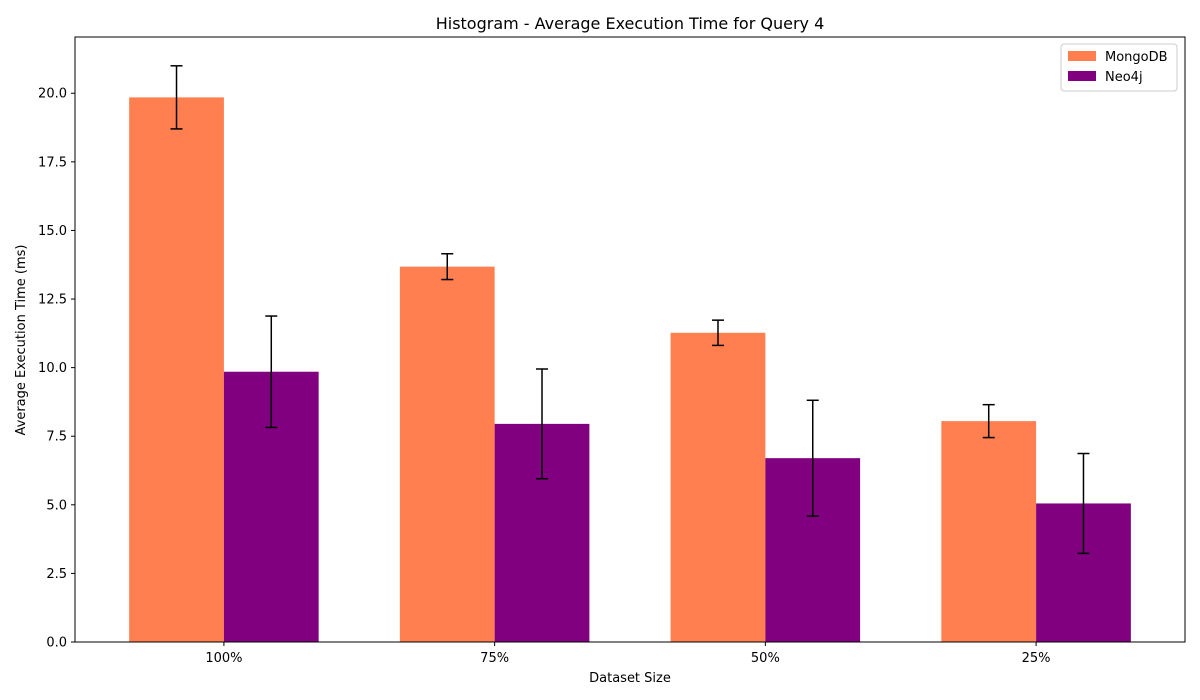 This screenshot has height=700, width=1200. Describe the element at coordinates (630, 678) in the screenshot. I see `x-axis-label: Dataset Size` at that location.